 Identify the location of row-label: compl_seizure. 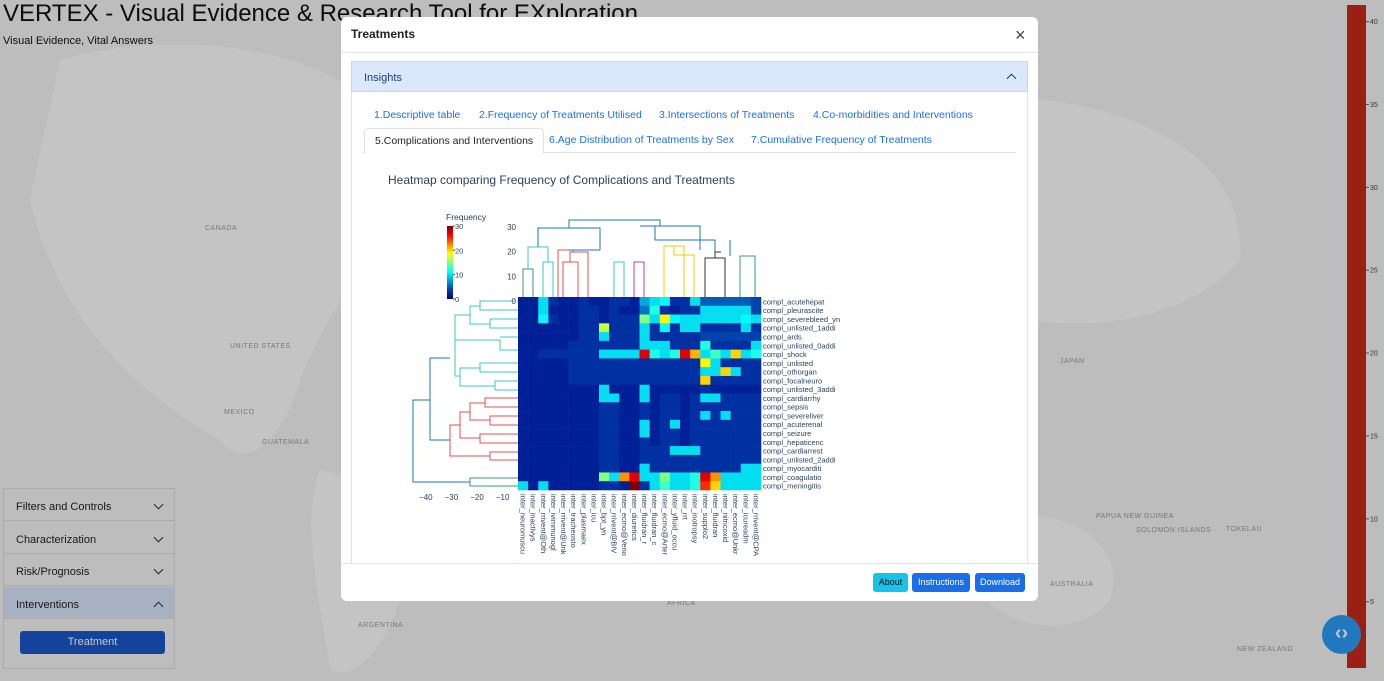
(787, 433).